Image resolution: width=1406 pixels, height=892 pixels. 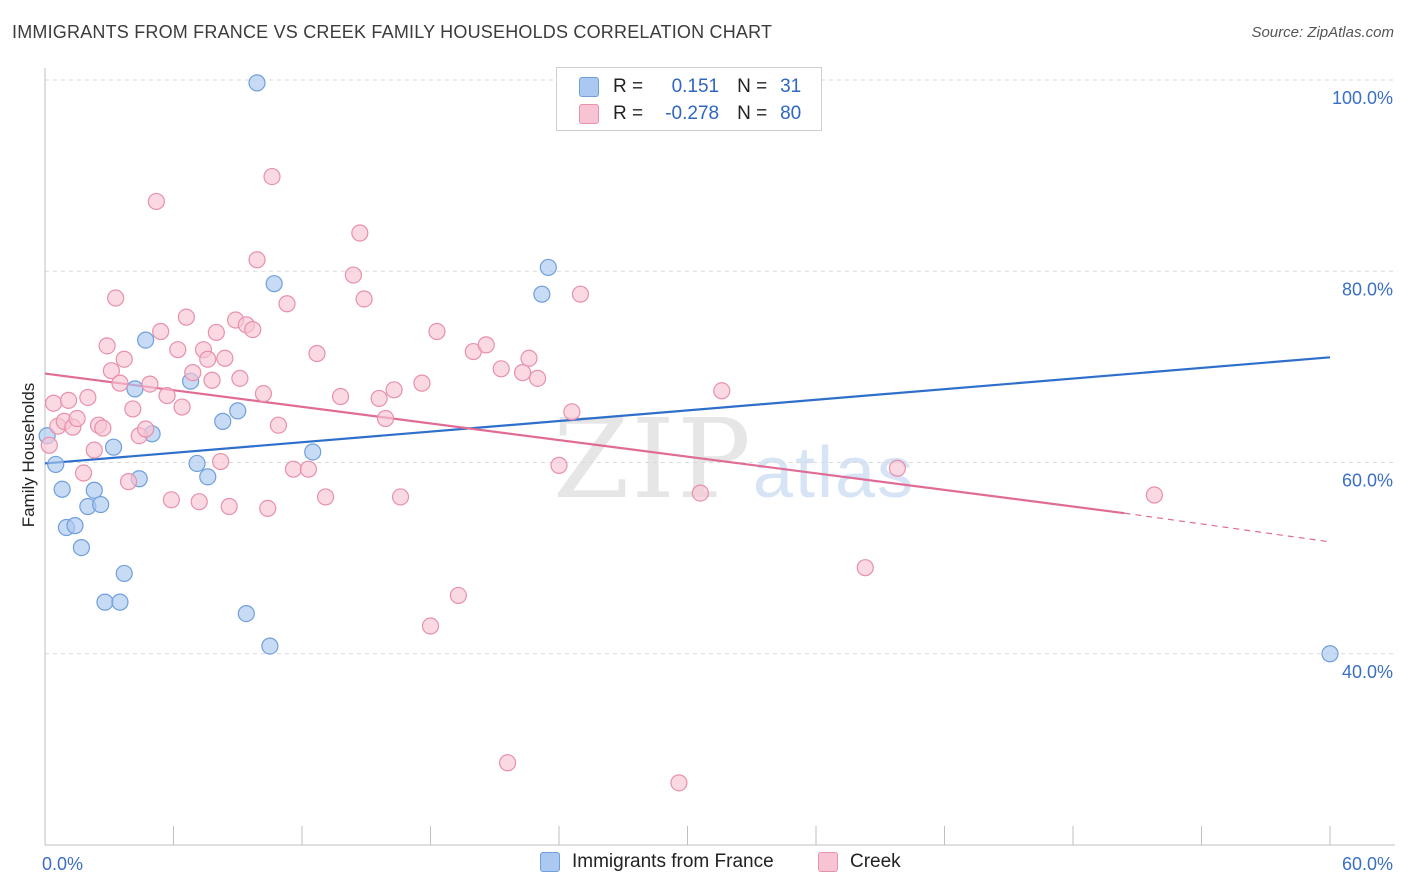 I want to click on legend-swatch-creek, so click(x=589, y=114).